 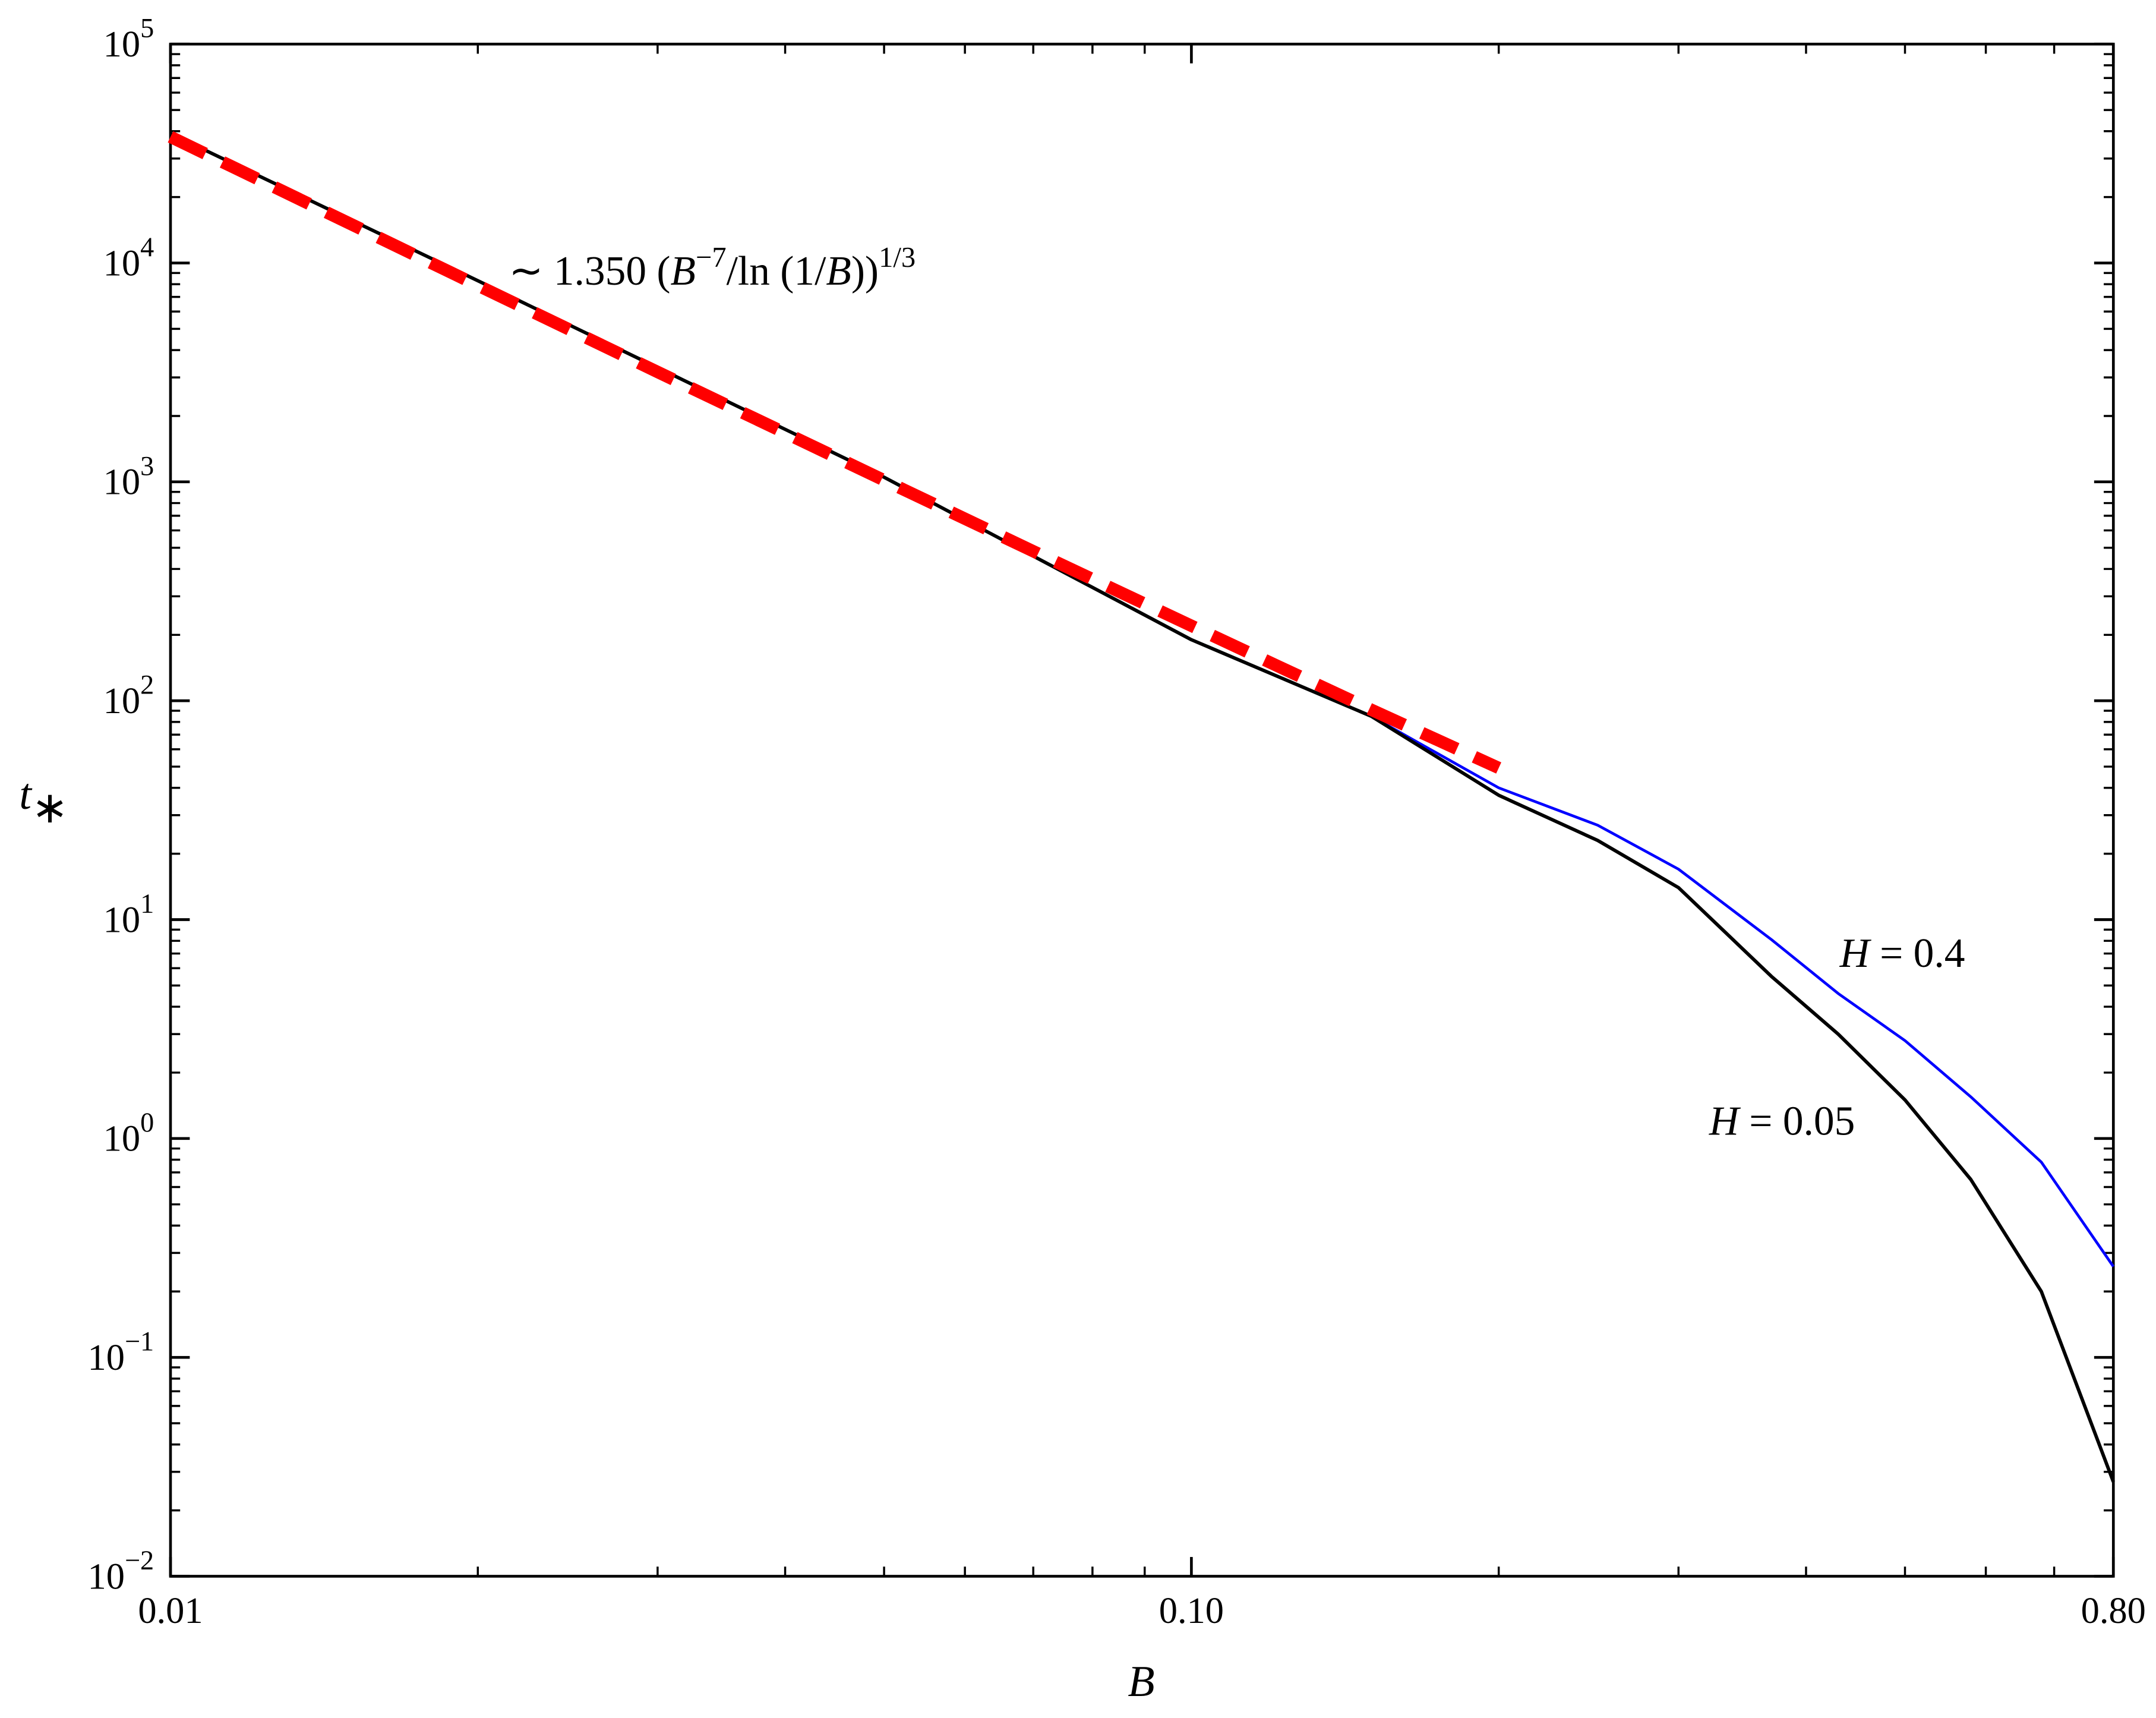 I want to click on series-label: H = 0.05, so click(x=1782, y=1122).